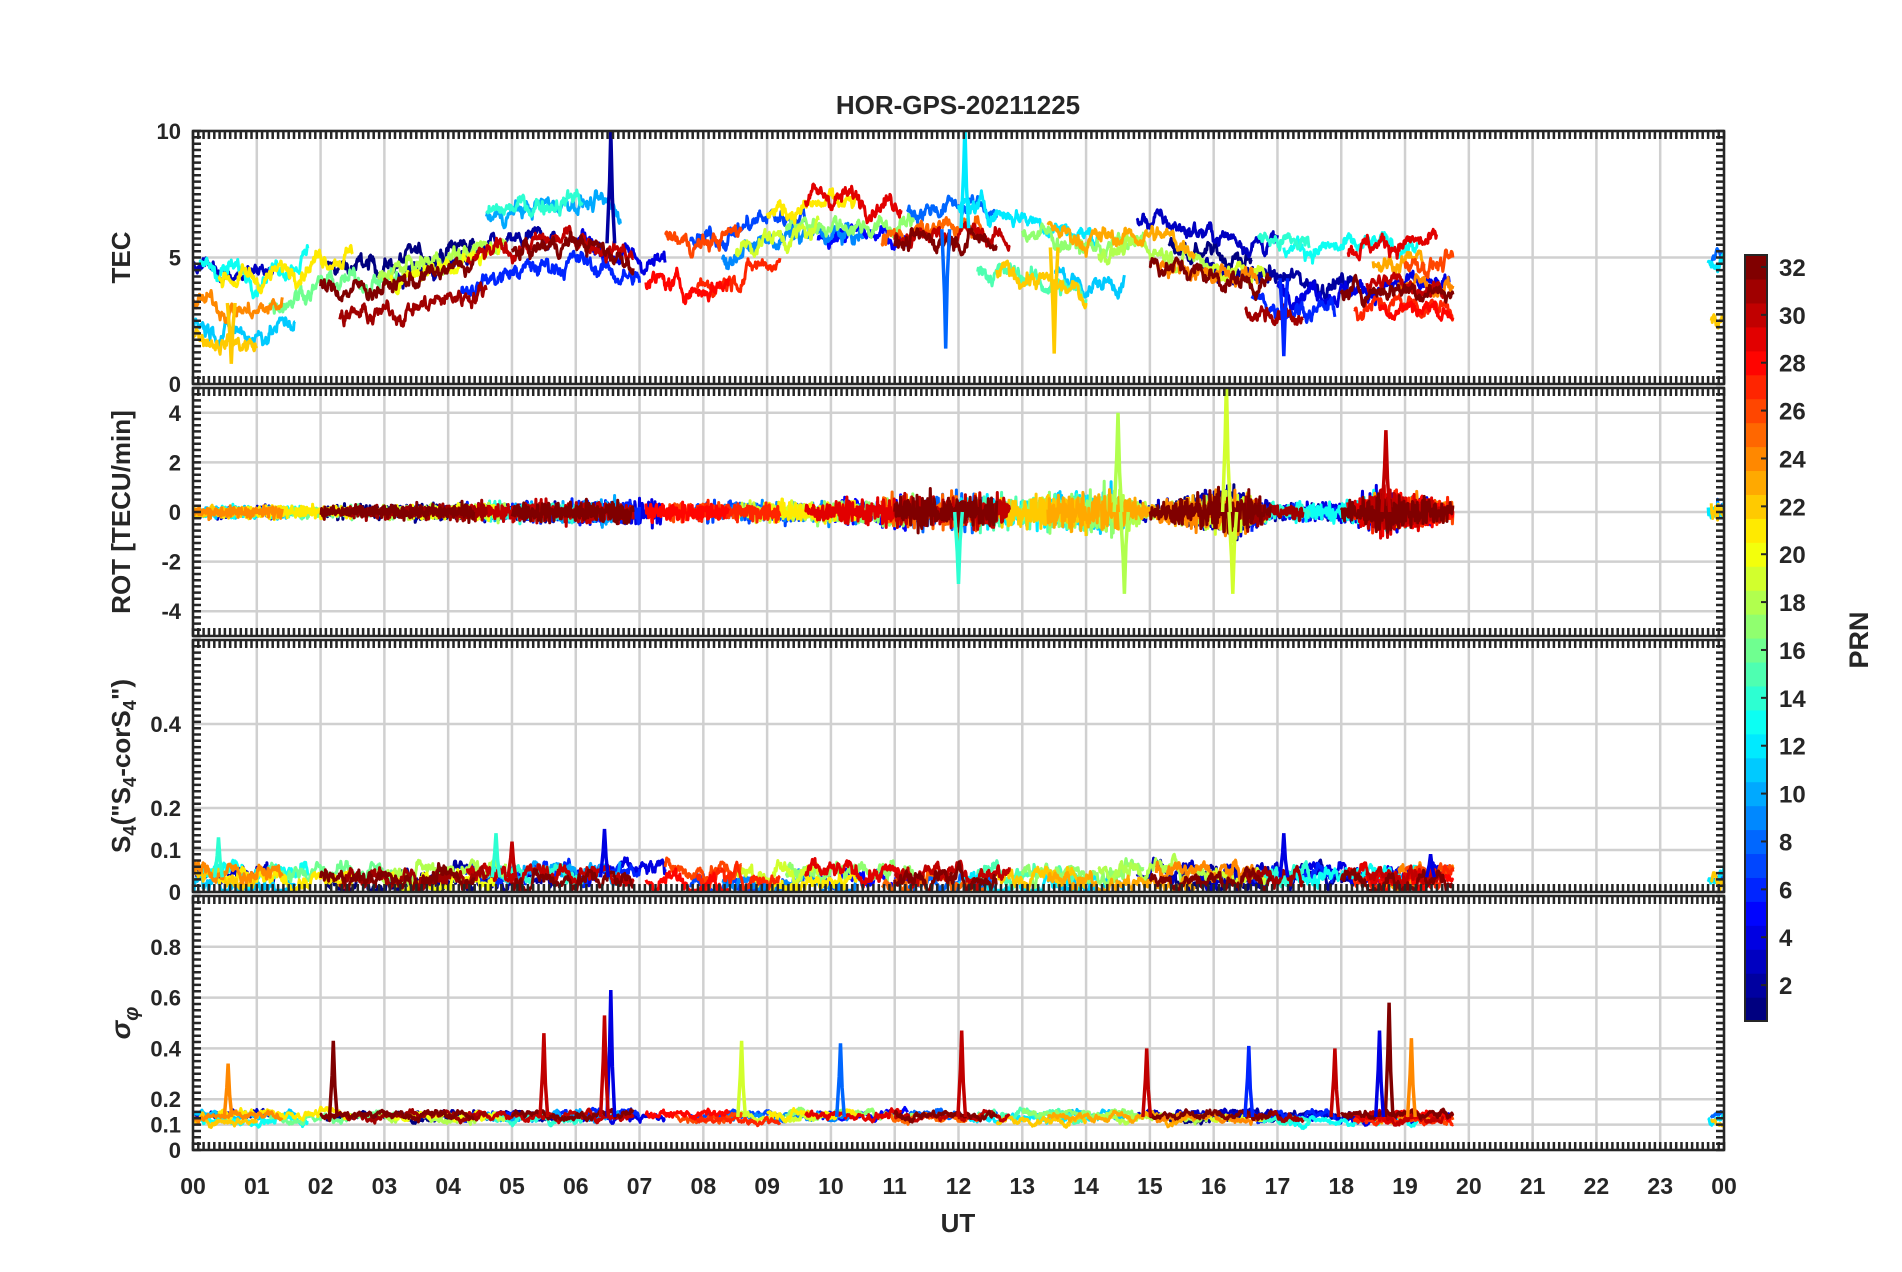 This screenshot has width=1902, height=1272. Describe the element at coordinates (831, 1186) in the screenshot. I see `x-tick-label: 10` at that location.